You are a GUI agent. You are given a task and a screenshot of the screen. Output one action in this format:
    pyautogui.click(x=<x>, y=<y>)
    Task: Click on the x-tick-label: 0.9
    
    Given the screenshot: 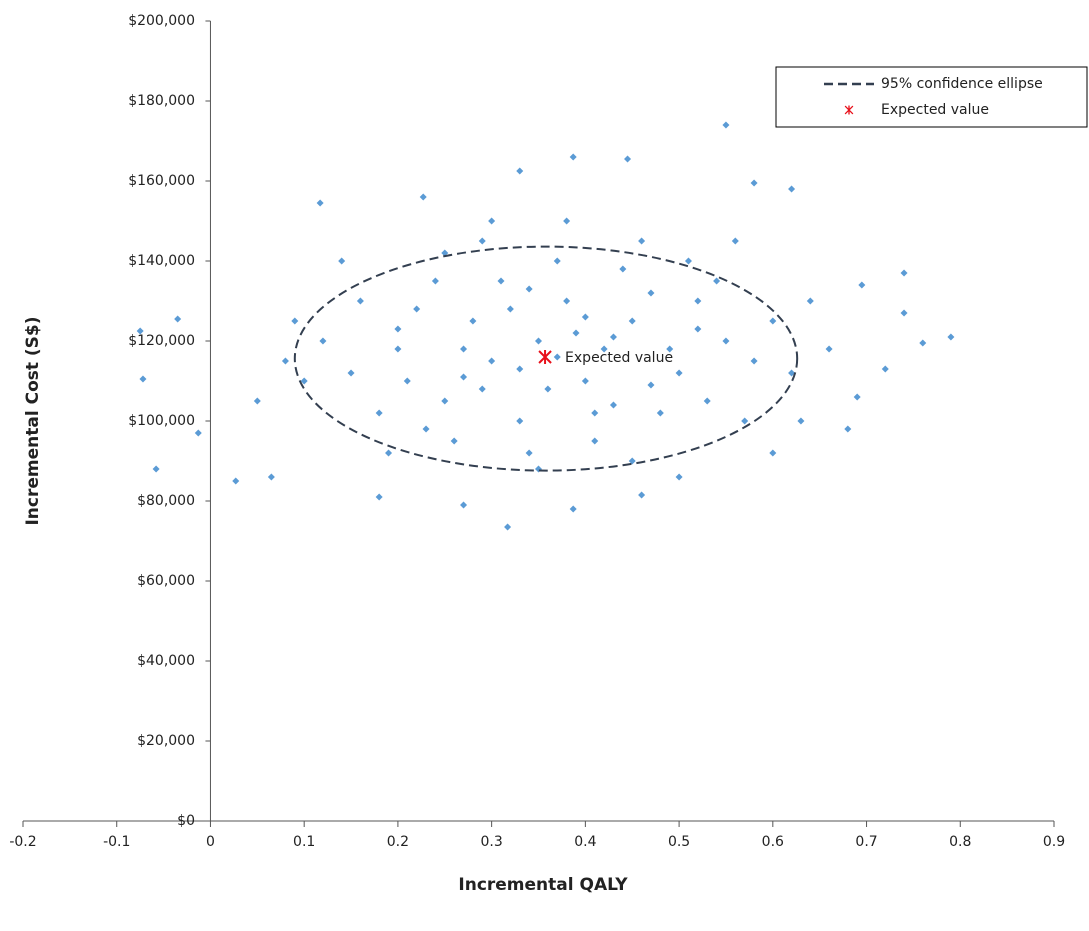 What is the action you would take?
    pyautogui.click(x=1054, y=842)
    